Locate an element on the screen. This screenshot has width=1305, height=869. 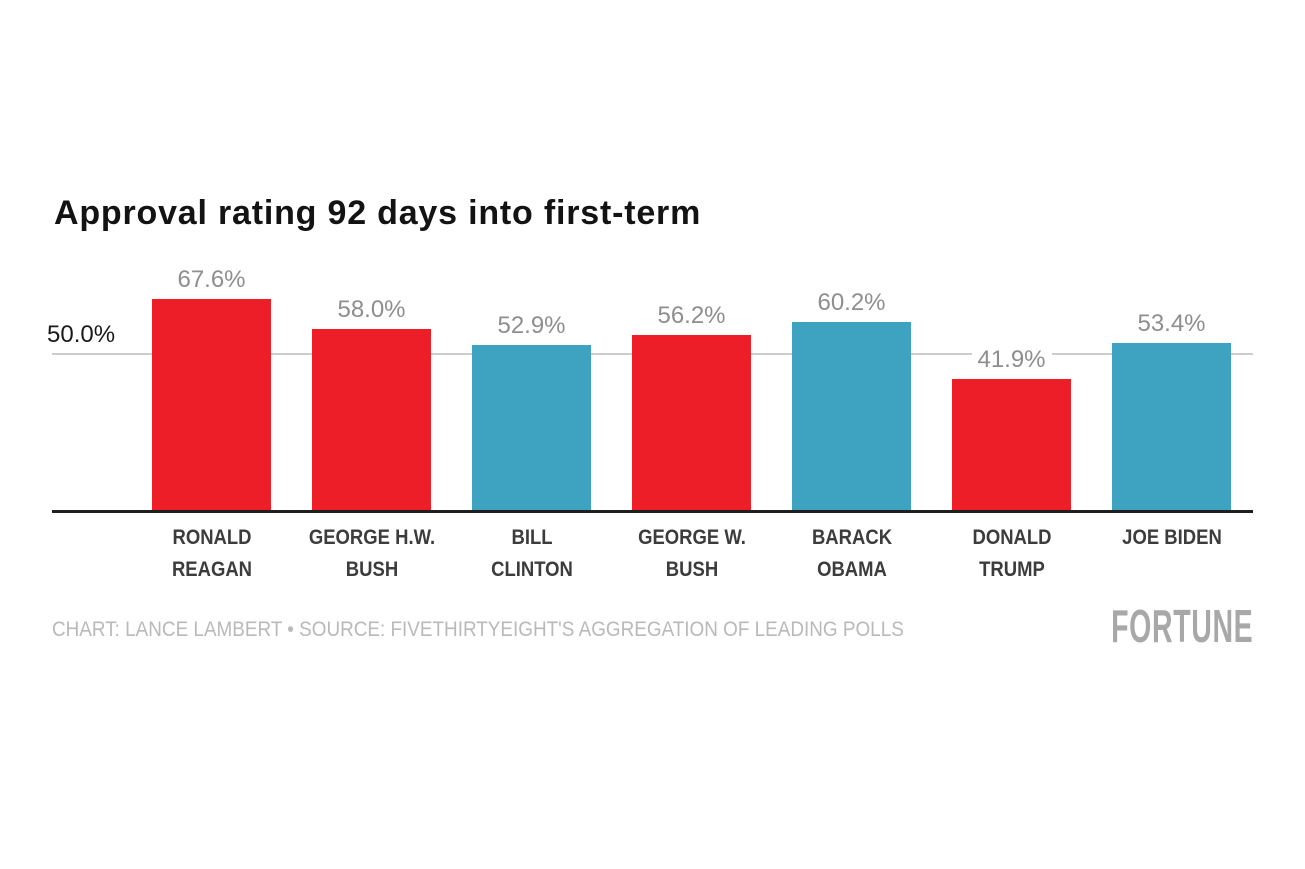
bar-value-label: 56.2% is located at coordinates (691, 316).